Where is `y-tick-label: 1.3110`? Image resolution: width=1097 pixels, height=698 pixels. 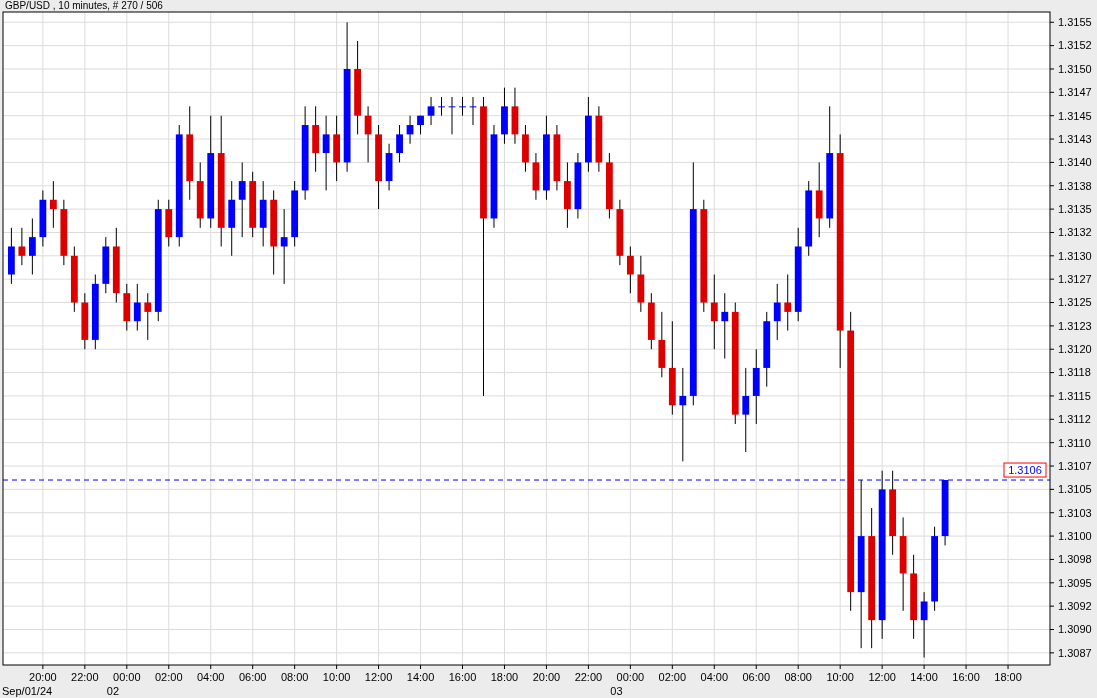
y-tick-label: 1.3110 is located at coordinates (1074, 442).